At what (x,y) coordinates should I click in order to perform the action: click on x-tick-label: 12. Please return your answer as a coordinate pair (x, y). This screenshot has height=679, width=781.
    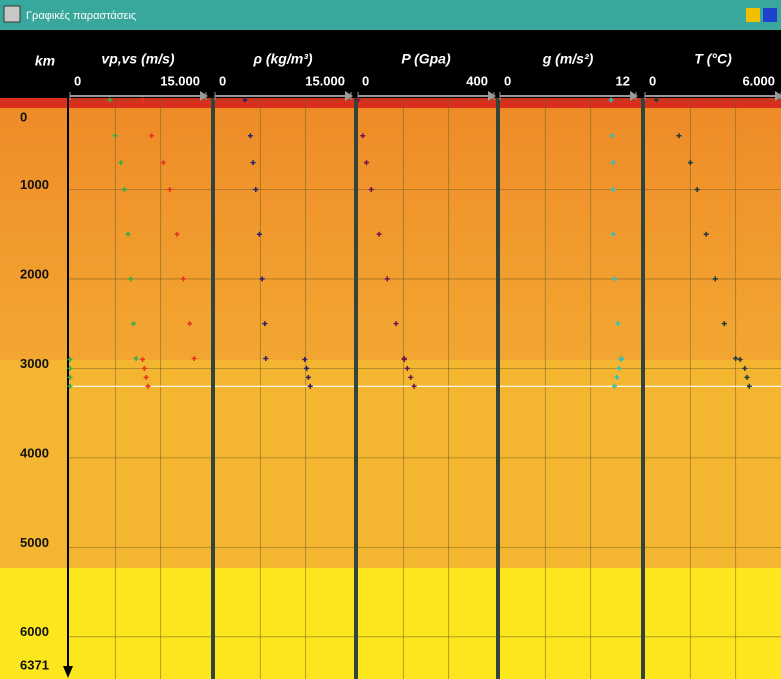
    Looking at the image, I should click on (623, 80).